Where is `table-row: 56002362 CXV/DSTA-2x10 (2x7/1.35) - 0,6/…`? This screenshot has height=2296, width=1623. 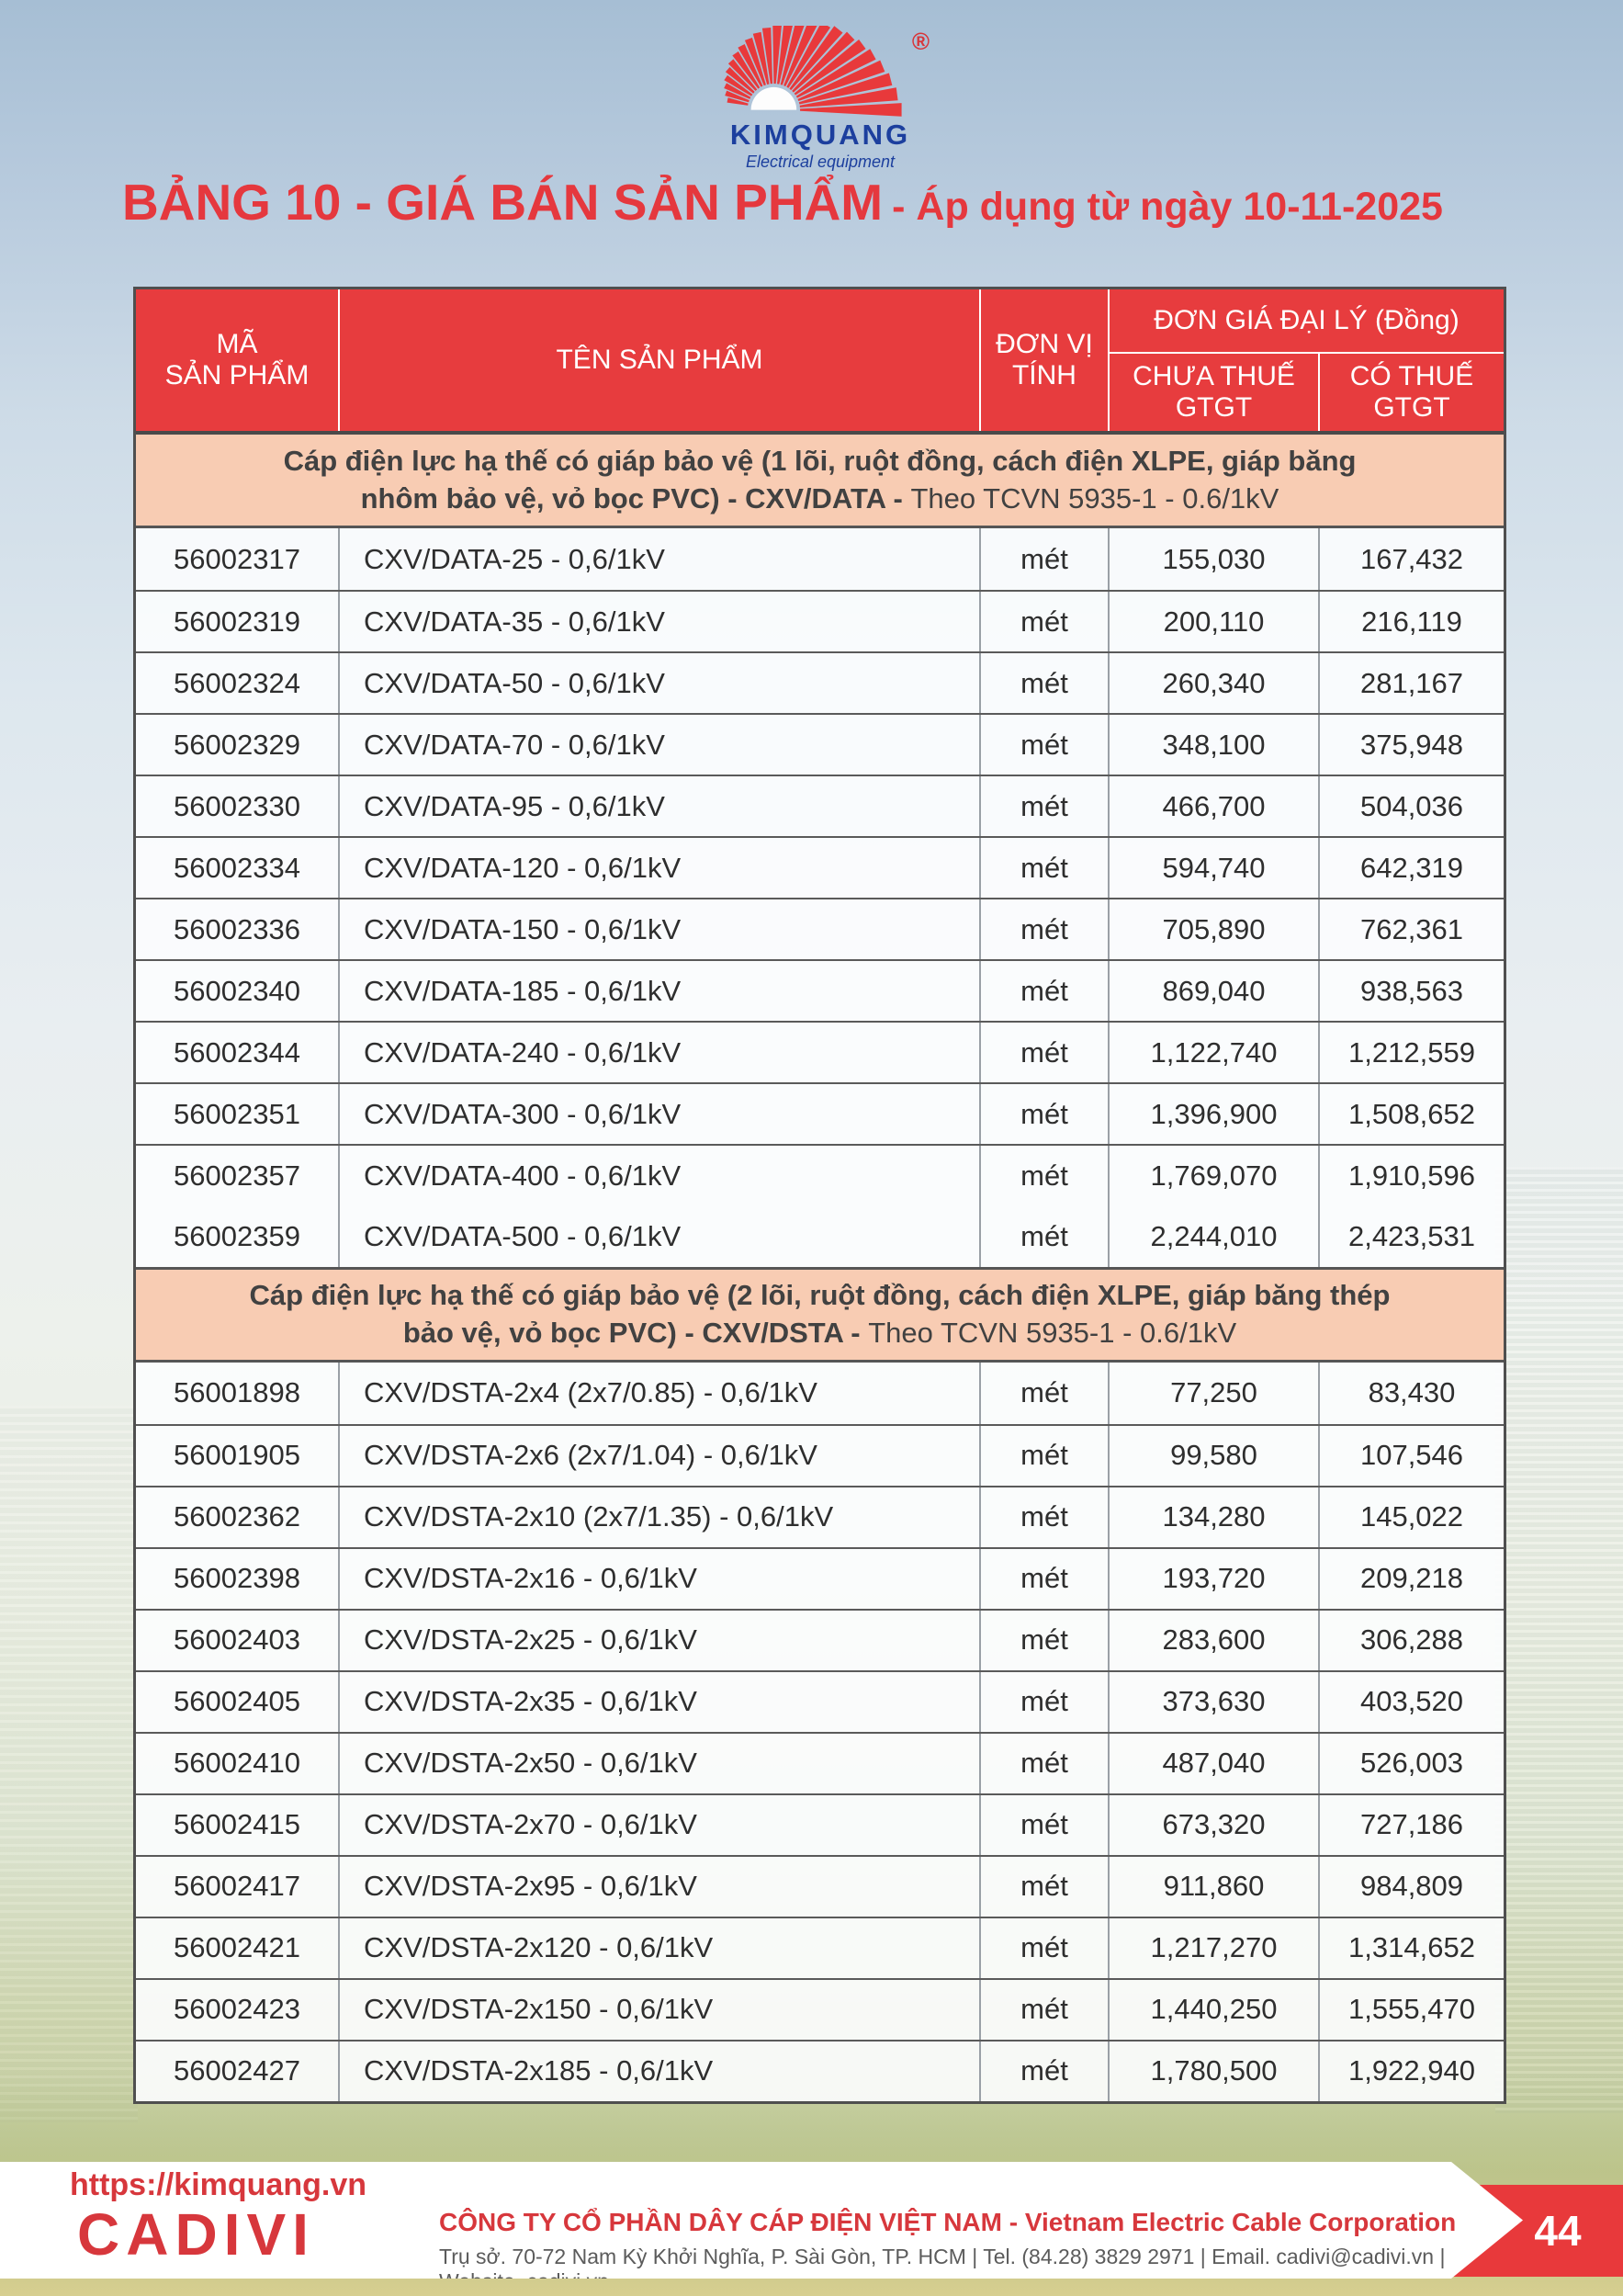 table-row: 56002362 CXV/DSTA-2x10 (2x7/1.35) - 0,6/… is located at coordinates (820, 1516).